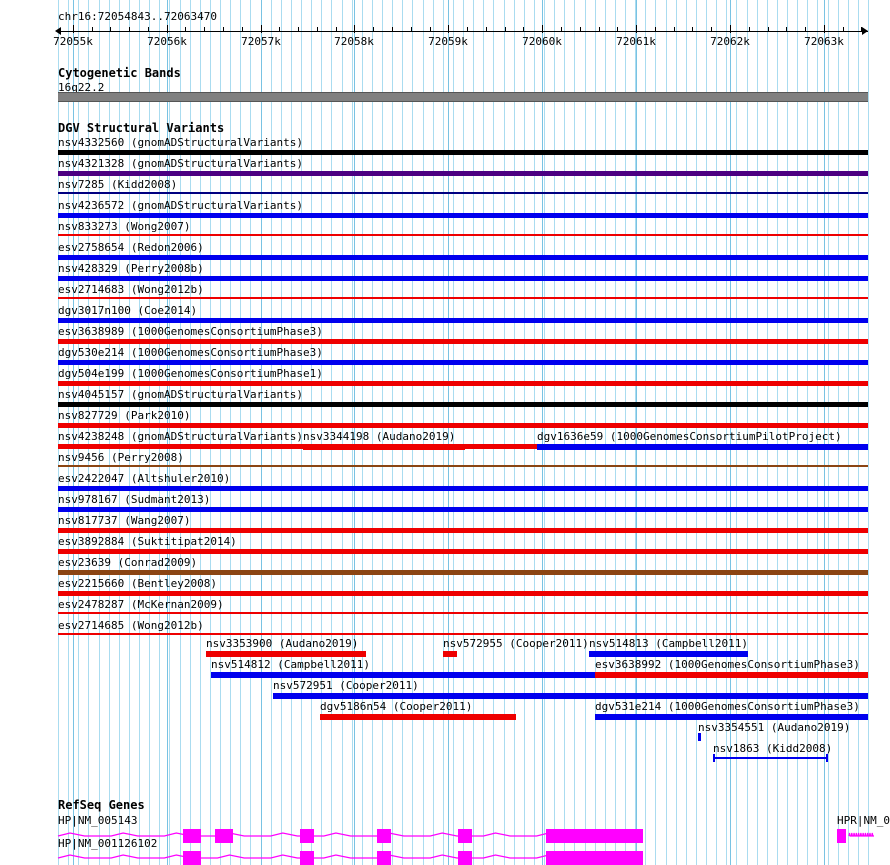  Describe the element at coordinates (463, 97) in the screenshot. I see `cytoband-bar` at that location.